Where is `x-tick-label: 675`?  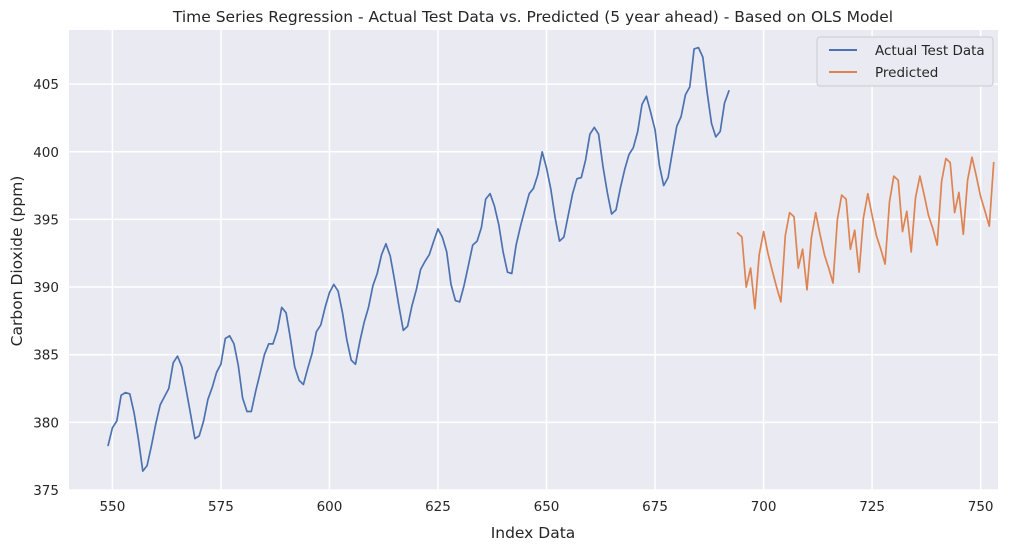 x-tick-label: 675 is located at coordinates (655, 507).